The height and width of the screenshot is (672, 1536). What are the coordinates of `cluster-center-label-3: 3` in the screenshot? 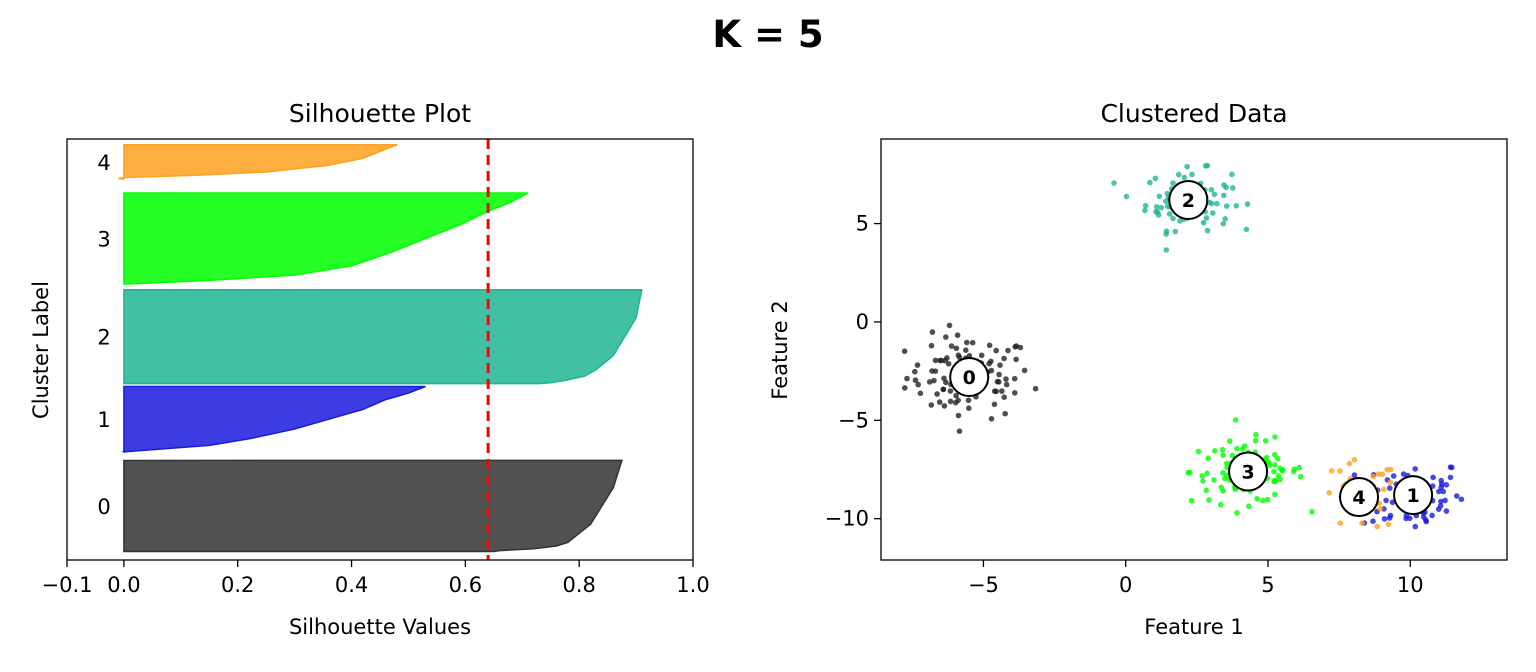 It's located at (1247, 472).